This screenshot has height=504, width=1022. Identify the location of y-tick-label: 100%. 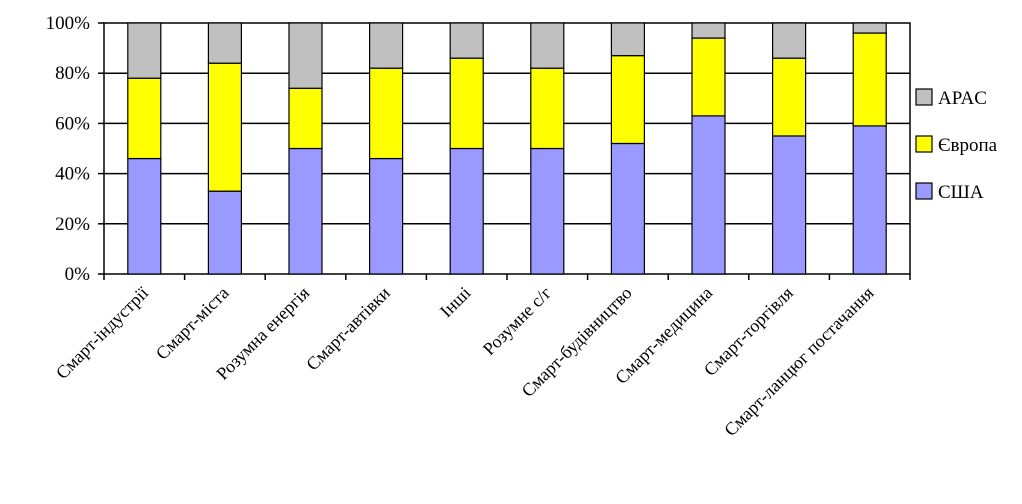
(68, 23).